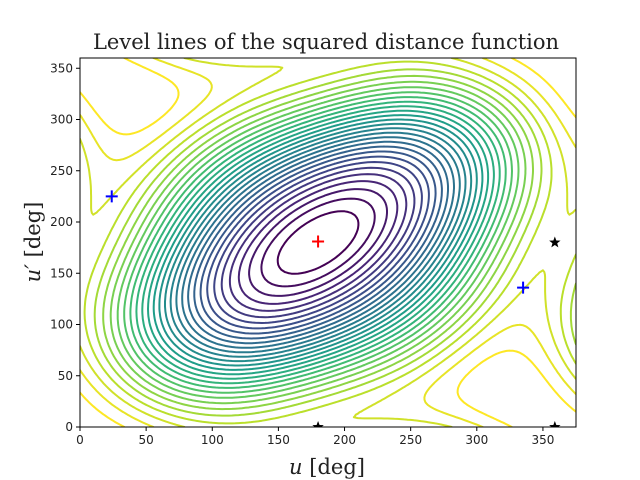 The image size is (640, 480). I want to click on contour-line, so click(318, 242).